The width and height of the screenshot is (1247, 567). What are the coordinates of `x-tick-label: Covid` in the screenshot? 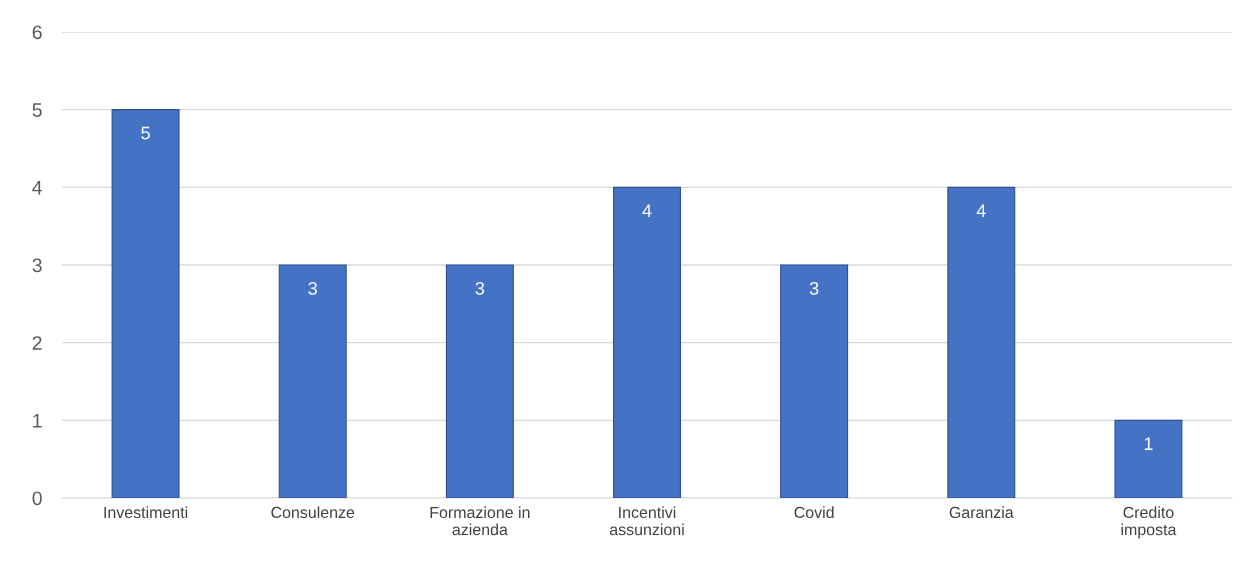 It's located at (814, 512).